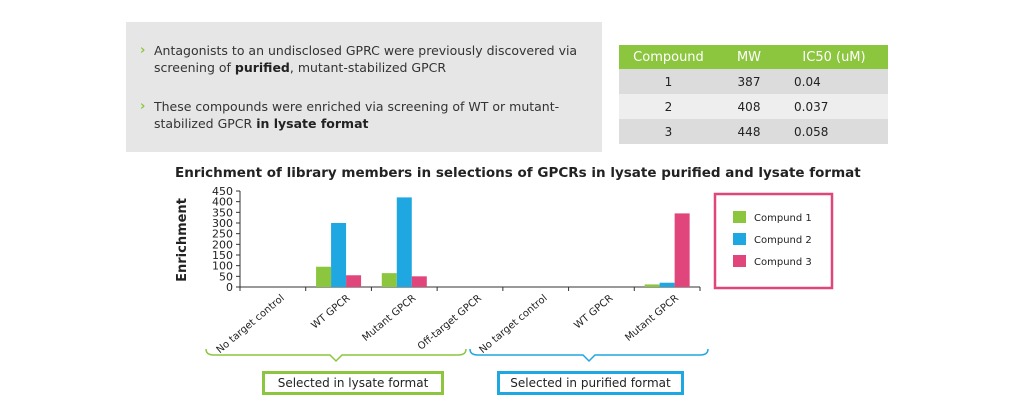 This screenshot has height=415, width=1024. I want to click on table-header: MW, so click(749, 57).